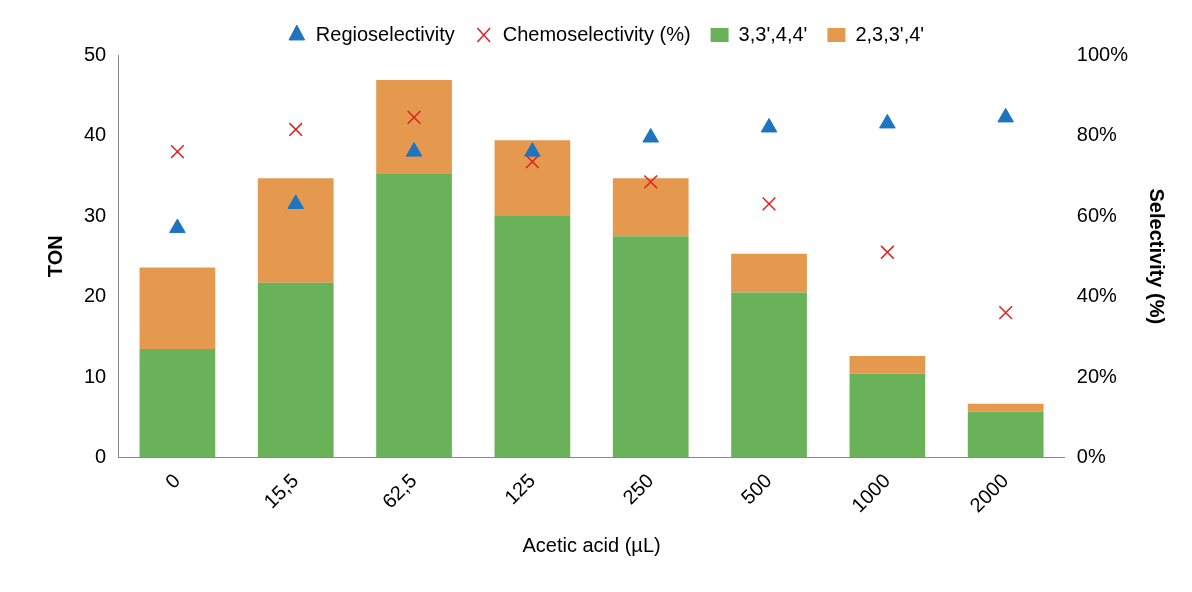 This screenshot has height=592, width=1192. Describe the element at coordinates (95, 53) in the screenshot. I see `y-tick-label: 50` at that location.